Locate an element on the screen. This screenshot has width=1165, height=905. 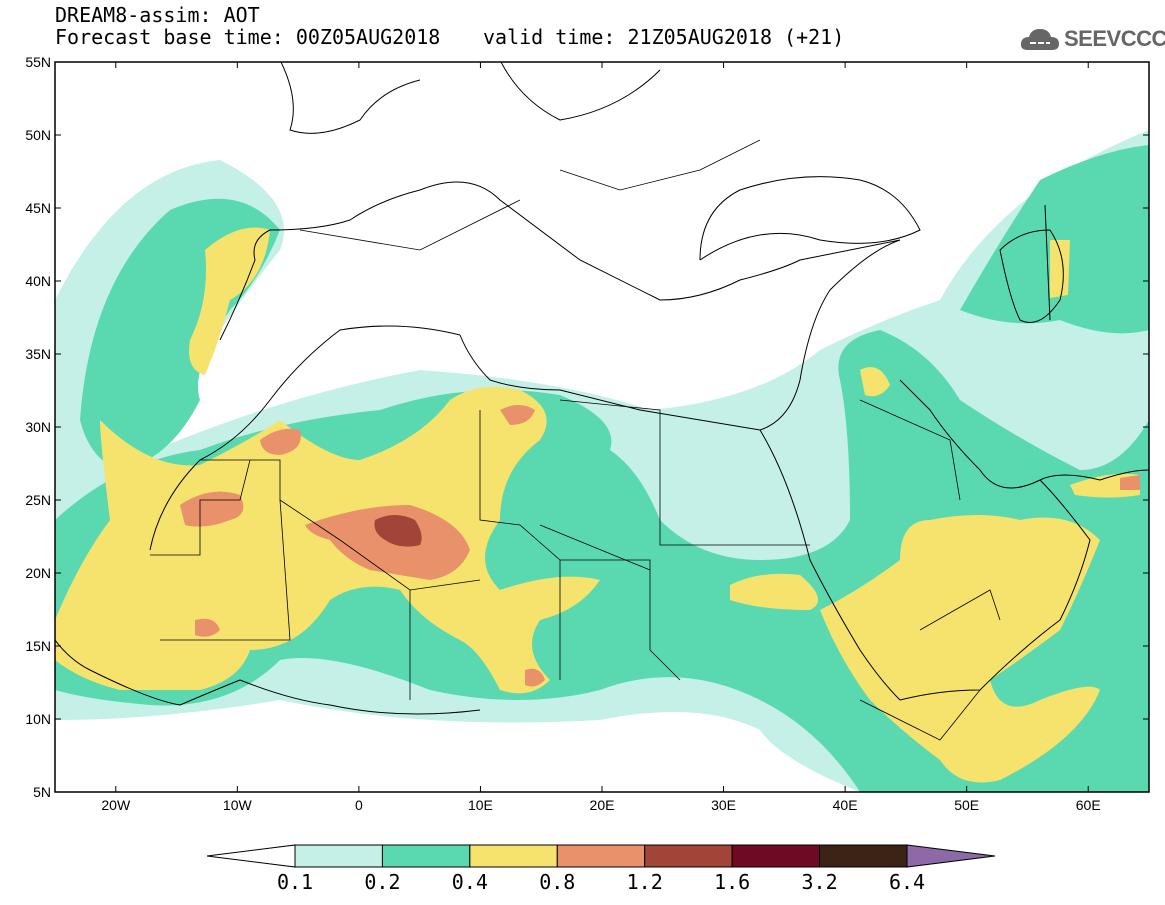
lat-tick-label: 35N is located at coordinates (38, 354).